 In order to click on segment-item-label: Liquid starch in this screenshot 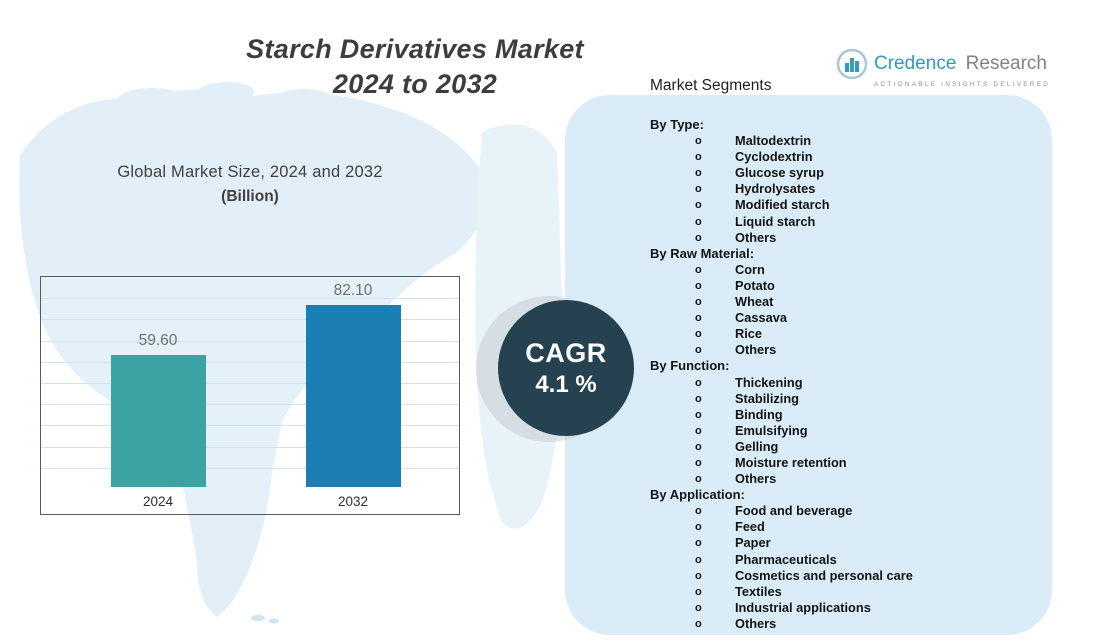, I will do `click(775, 221)`.